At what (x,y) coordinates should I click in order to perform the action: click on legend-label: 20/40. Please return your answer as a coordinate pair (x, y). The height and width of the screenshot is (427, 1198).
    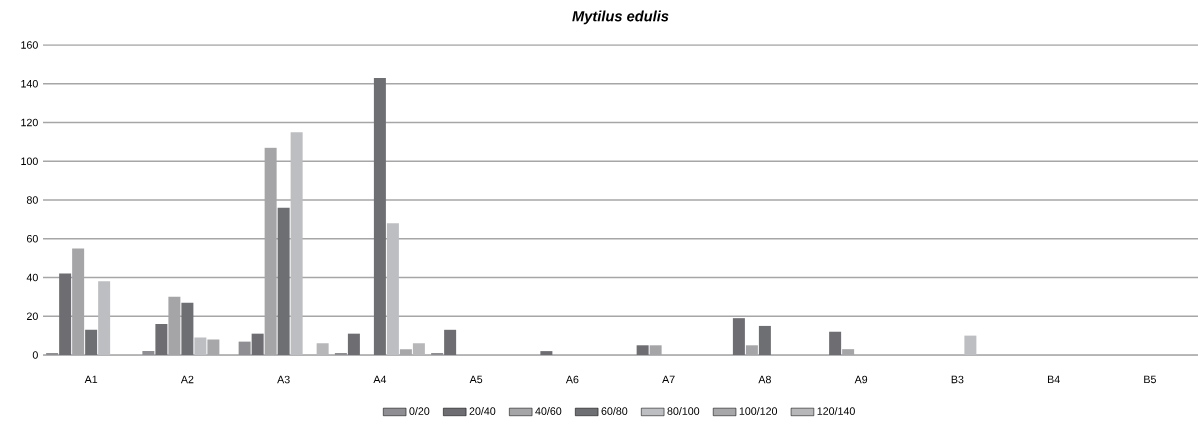
    Looking at the image, I should click on (482, 411).